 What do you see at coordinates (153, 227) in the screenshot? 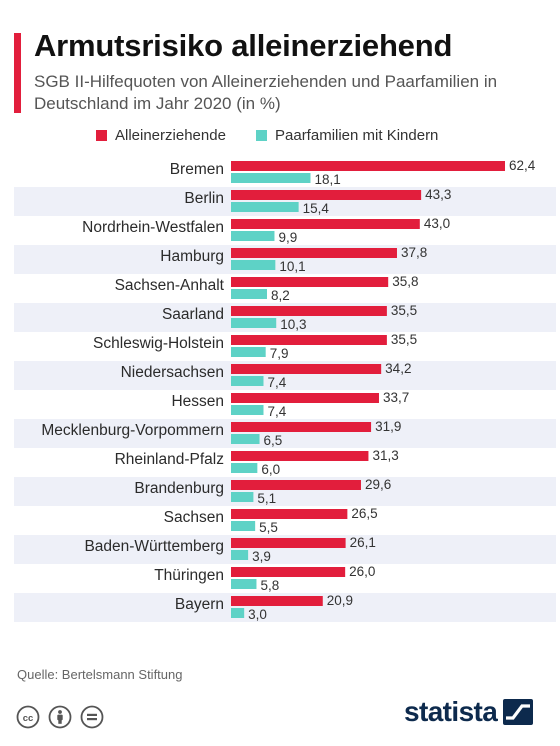
I see `category-label-nordrhein-westfalen: Nordrhein-Westfalen` at bounding box center [153, 227].